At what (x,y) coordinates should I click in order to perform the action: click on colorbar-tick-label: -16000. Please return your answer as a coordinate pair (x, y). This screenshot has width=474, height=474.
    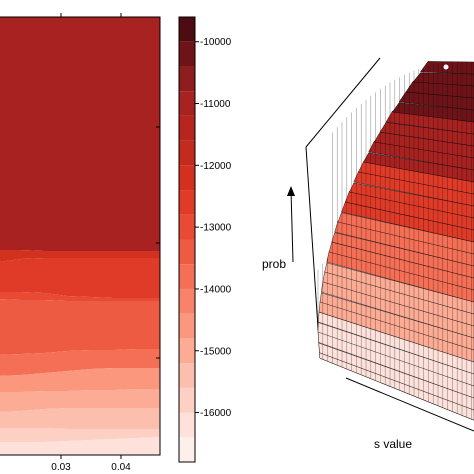
    Looking at the image, I should click on (216, 413).